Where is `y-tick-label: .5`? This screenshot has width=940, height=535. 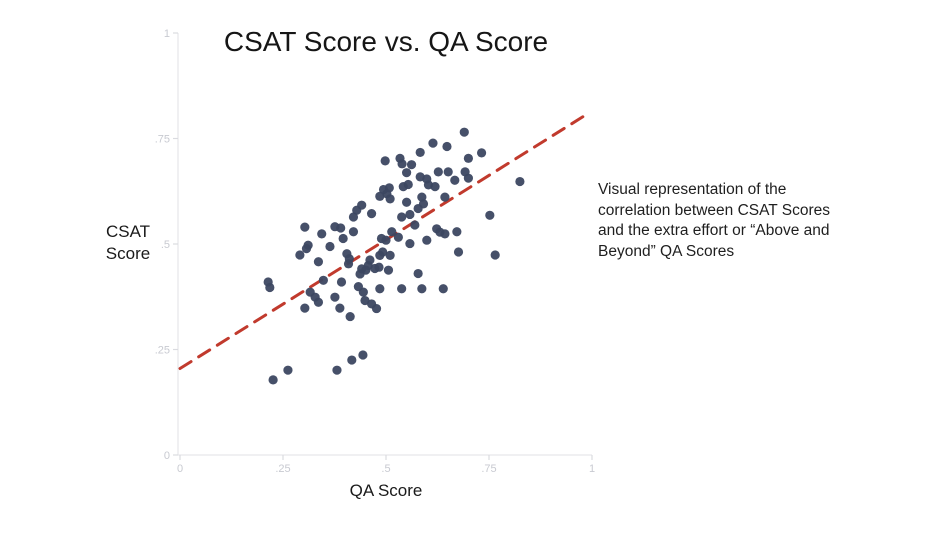 y-tick-label: .5 is located at coordinates (165, 245).